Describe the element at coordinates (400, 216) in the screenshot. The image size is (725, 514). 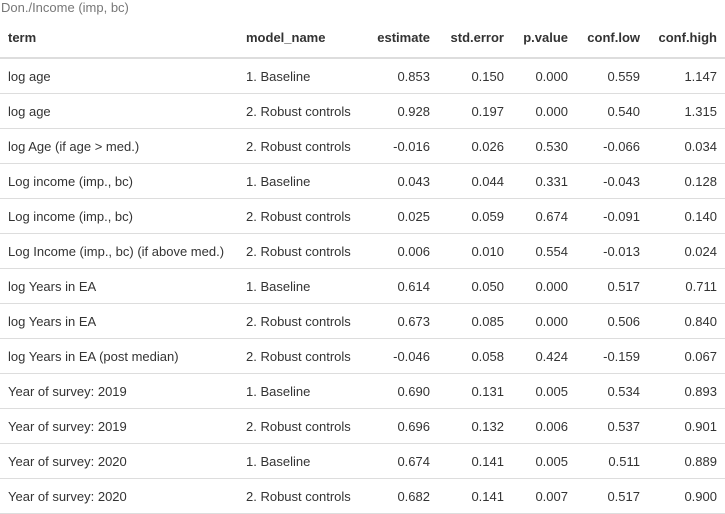
I see `cell-estimate: 0.025` at that location.